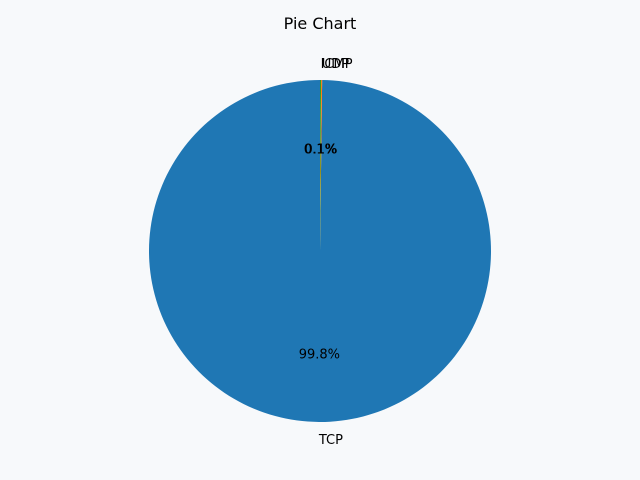 The width and height of the screenshot is (640, 480). I want to click on pie-slice-udp, so click(321, 165).